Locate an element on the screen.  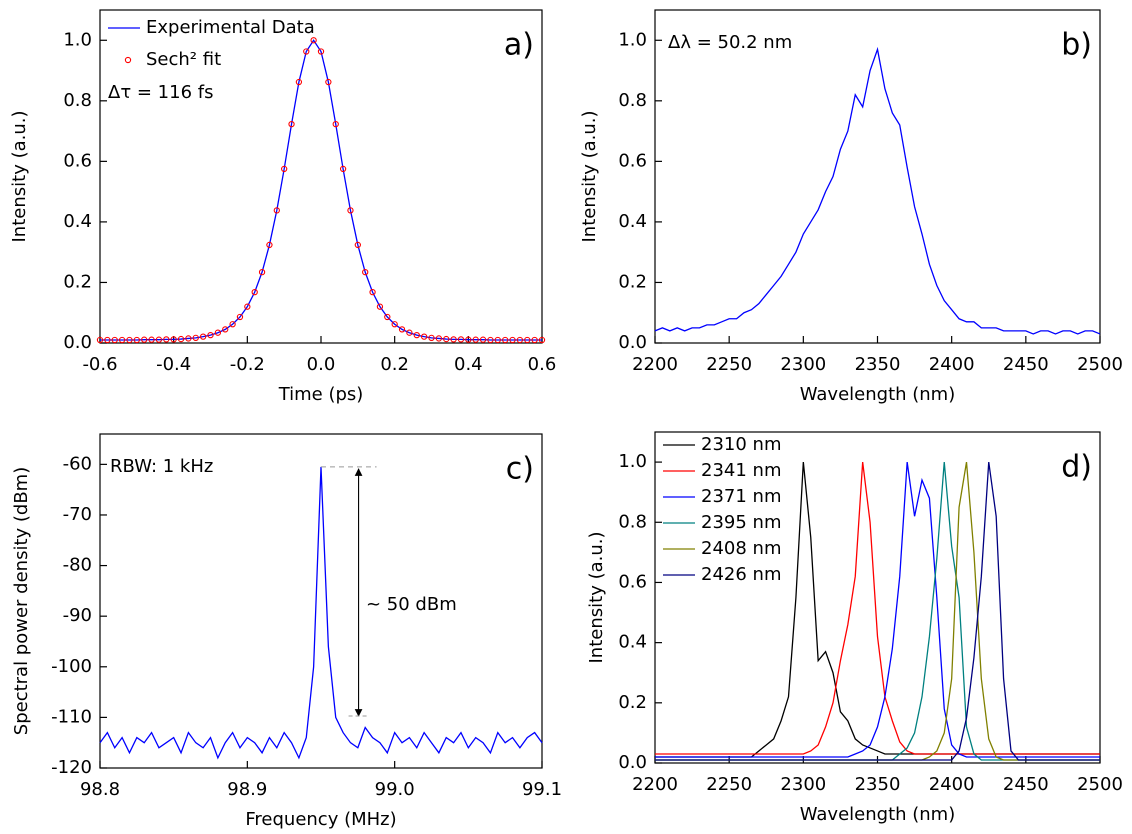
x-tick-label: 0.4 is located at coordinates (468, 364).